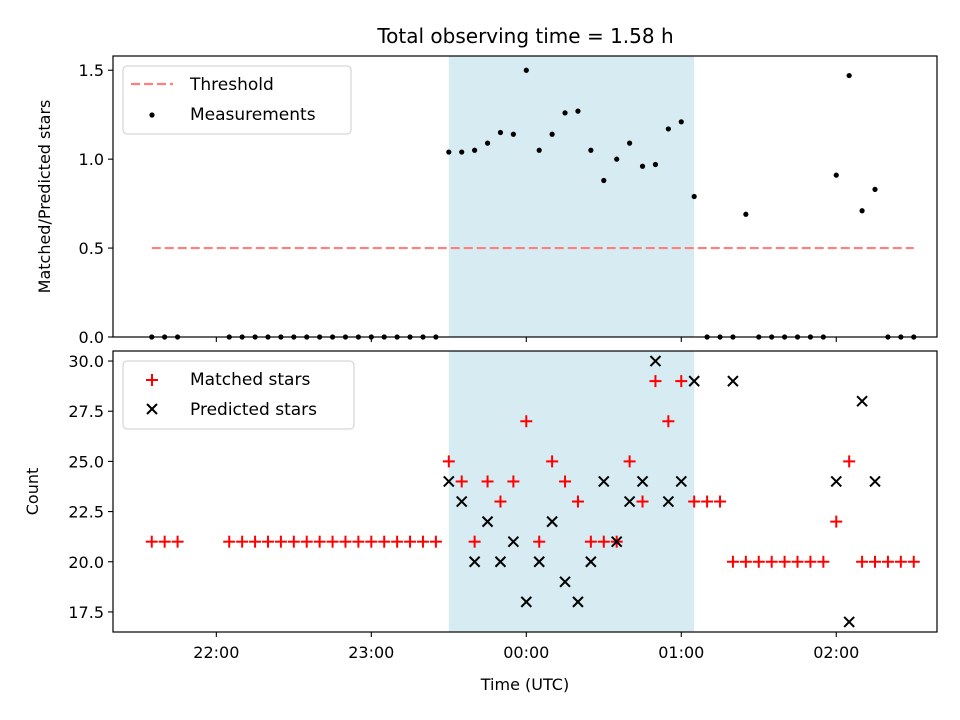  Describe the element at coordinates (253, 115) in the screenshot. I see `legend-measurements-label: Measurements` at that location.